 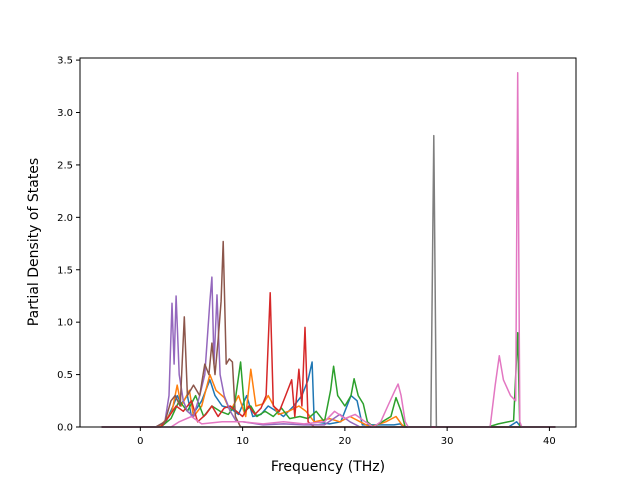 What do you see at coordinates (65, 61) in the screenshot?
I see `y-tick-label: 3.5` at bounding box center [65, 61].